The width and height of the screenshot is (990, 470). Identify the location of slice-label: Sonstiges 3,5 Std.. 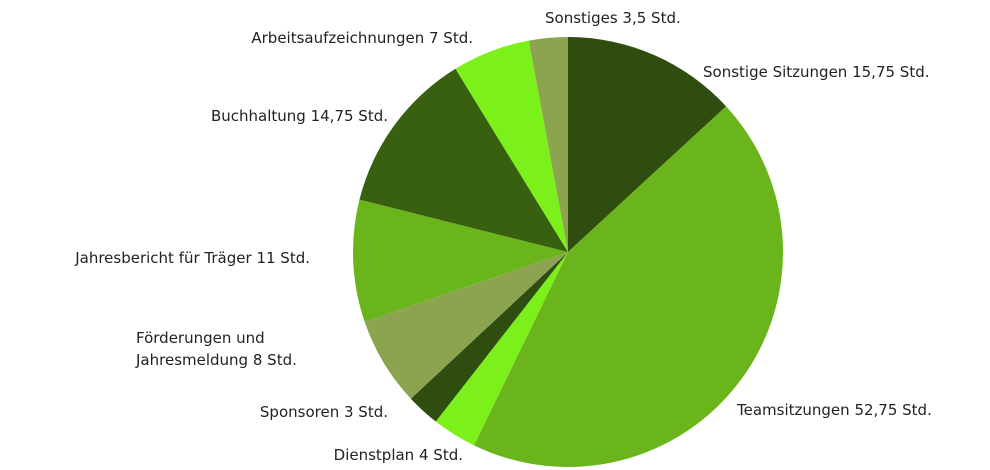
(613, 18).